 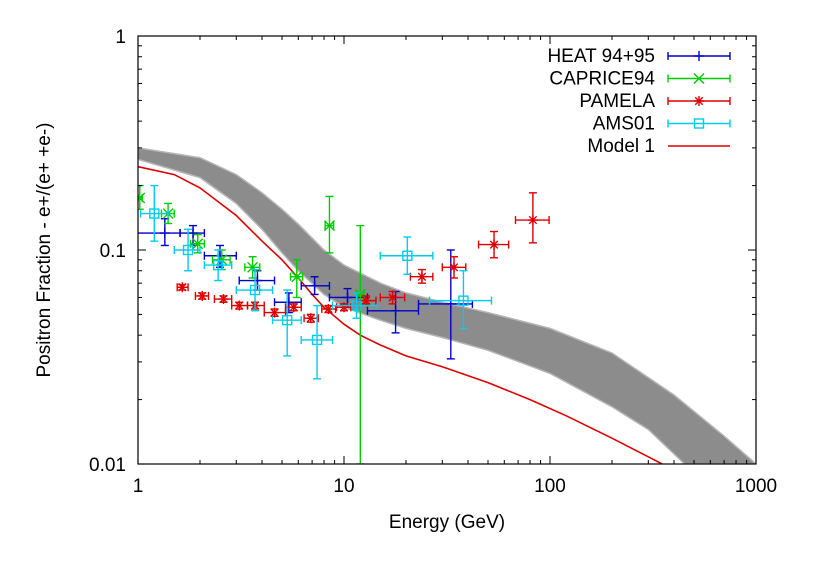 What do you see at coordinates (602, 79) in the screenshot?
I see `legend-label: CAPRICE94` at bounding box center [602, 79].